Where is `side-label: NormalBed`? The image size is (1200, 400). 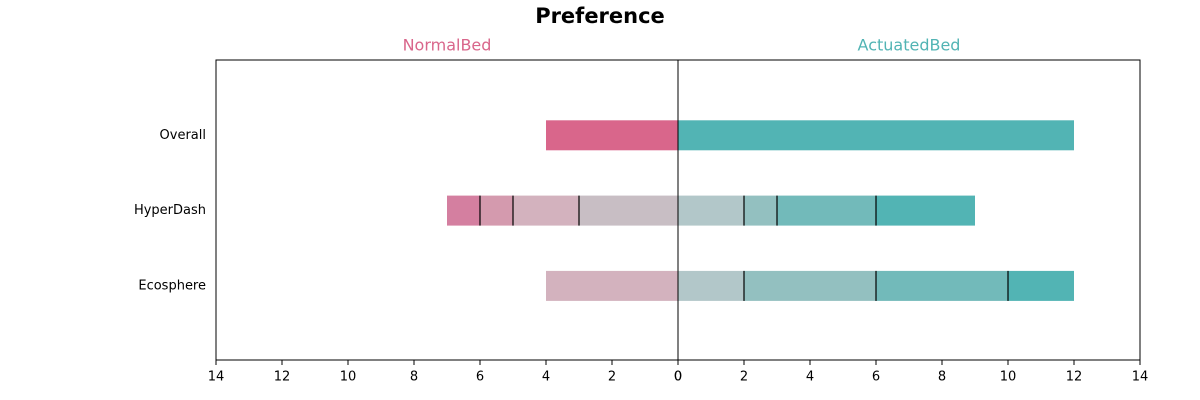
side-label: NormalBed is located at coordinates (447, 45).